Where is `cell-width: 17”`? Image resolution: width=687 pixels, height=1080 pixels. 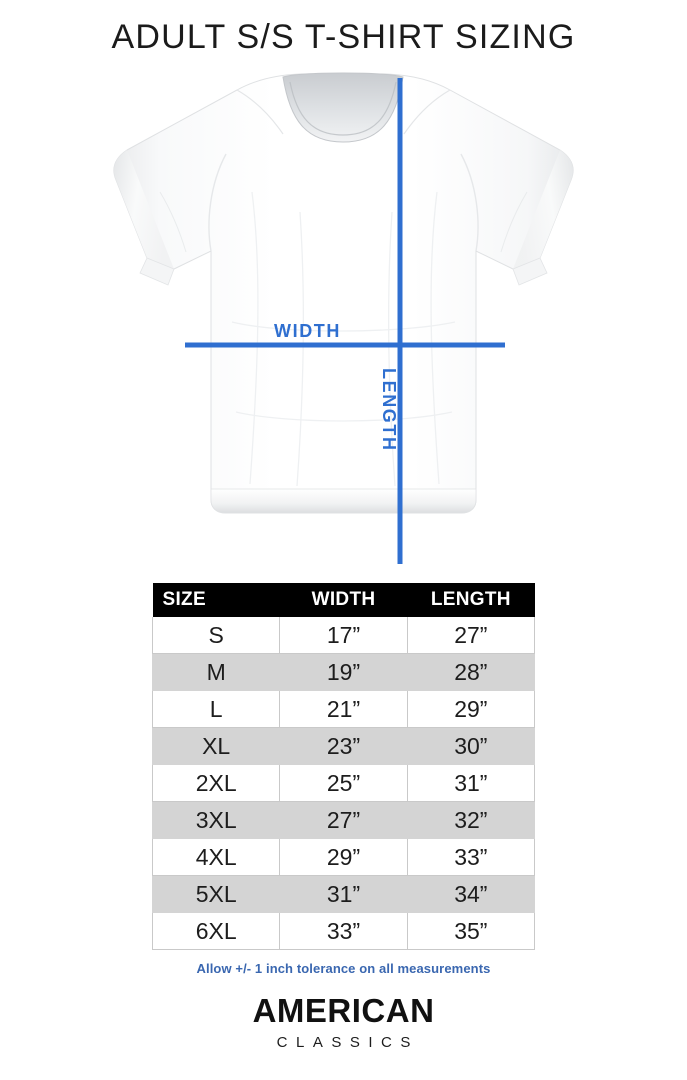
cell-width: 17” is located at coordinates (343, 635).